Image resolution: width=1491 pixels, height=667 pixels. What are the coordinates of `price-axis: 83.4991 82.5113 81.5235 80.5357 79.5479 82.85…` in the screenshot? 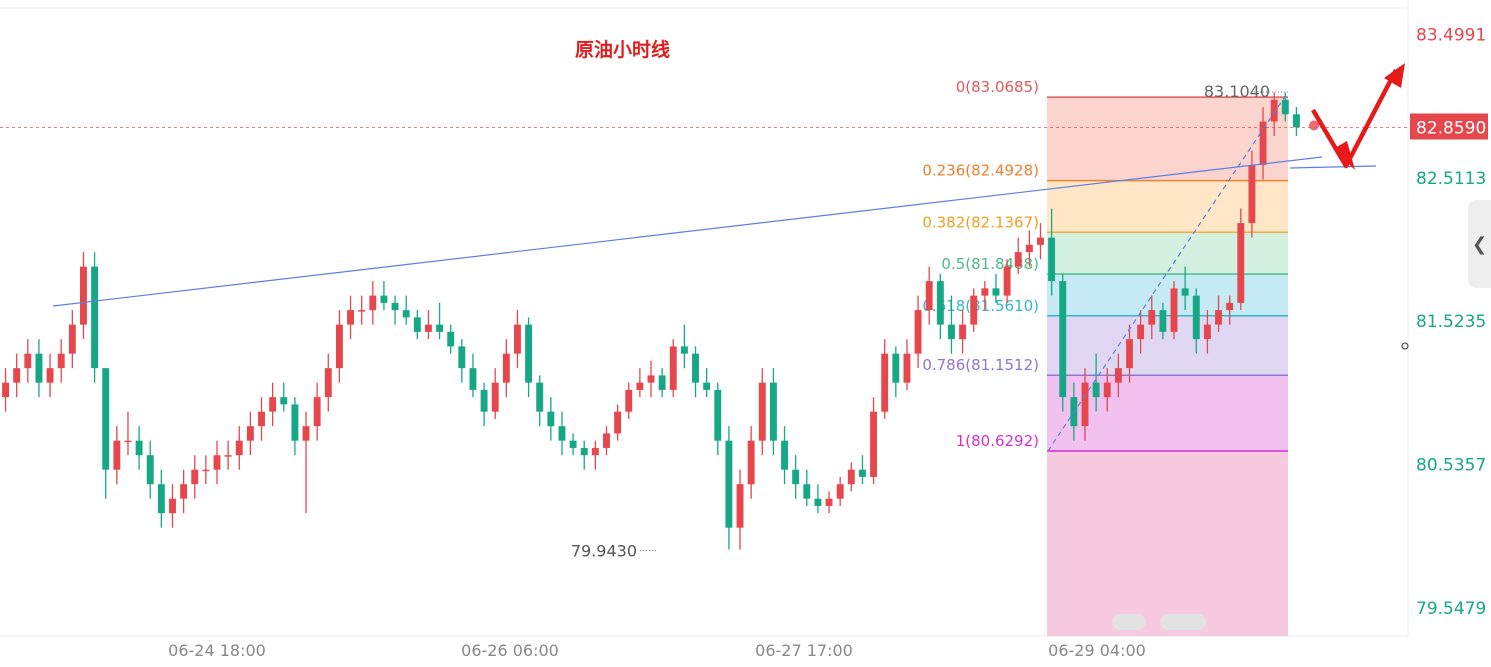 It's located at (1449, 322).